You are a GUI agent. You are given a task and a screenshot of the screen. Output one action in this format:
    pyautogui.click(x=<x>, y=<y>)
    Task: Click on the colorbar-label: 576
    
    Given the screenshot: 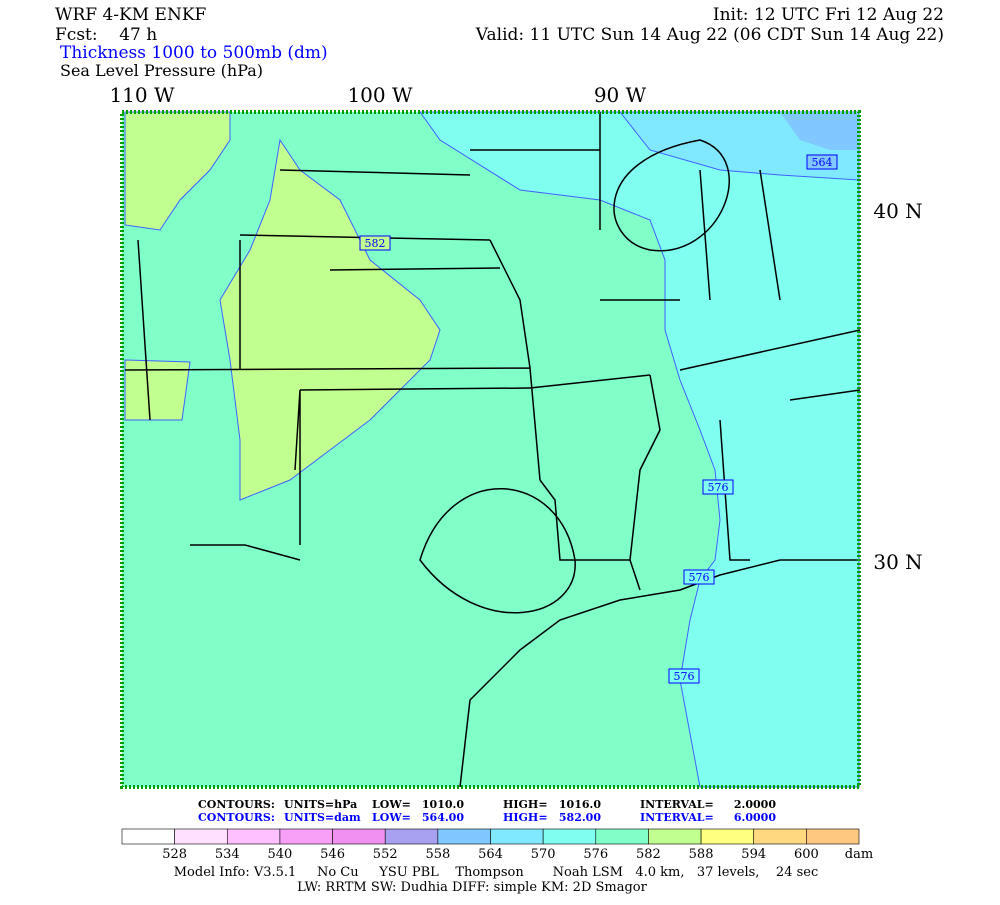 What is the action you would take?
    pyautogui.click(x=595, y=854)
    